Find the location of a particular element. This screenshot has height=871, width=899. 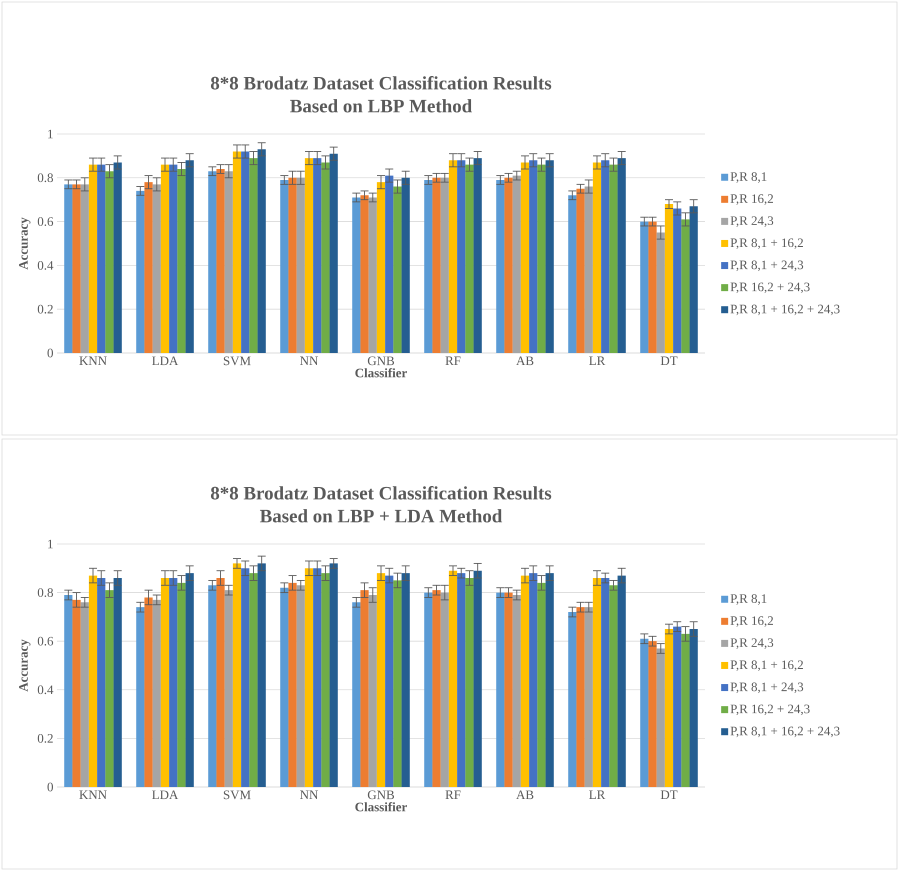

chart-title: 8*8 Brodatz Dataset Classification Results Based on LBP Method is located at coordinates (381, 94).